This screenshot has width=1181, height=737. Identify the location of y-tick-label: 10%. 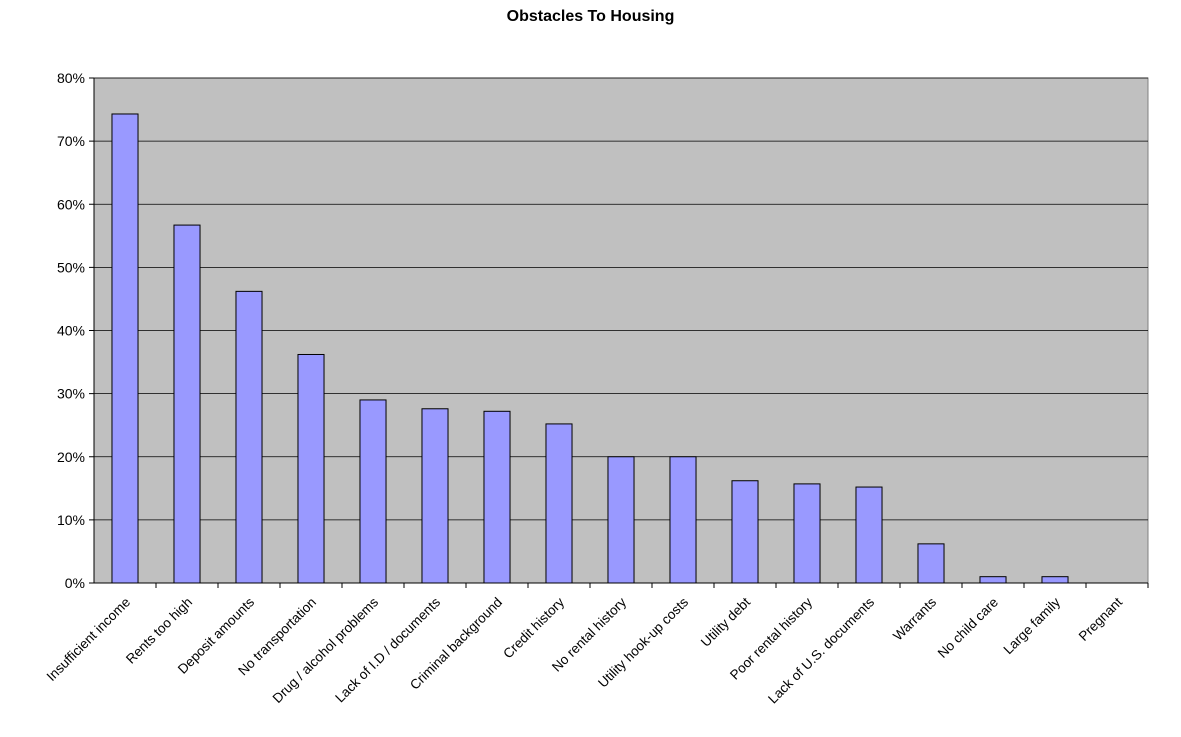
(71, 520).